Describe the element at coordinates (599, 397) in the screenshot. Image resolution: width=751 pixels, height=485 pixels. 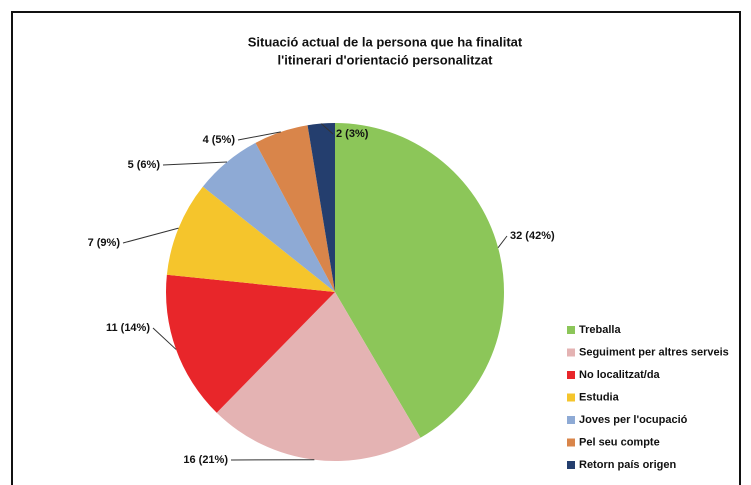
I see `legend-label: Estudia` at that location.